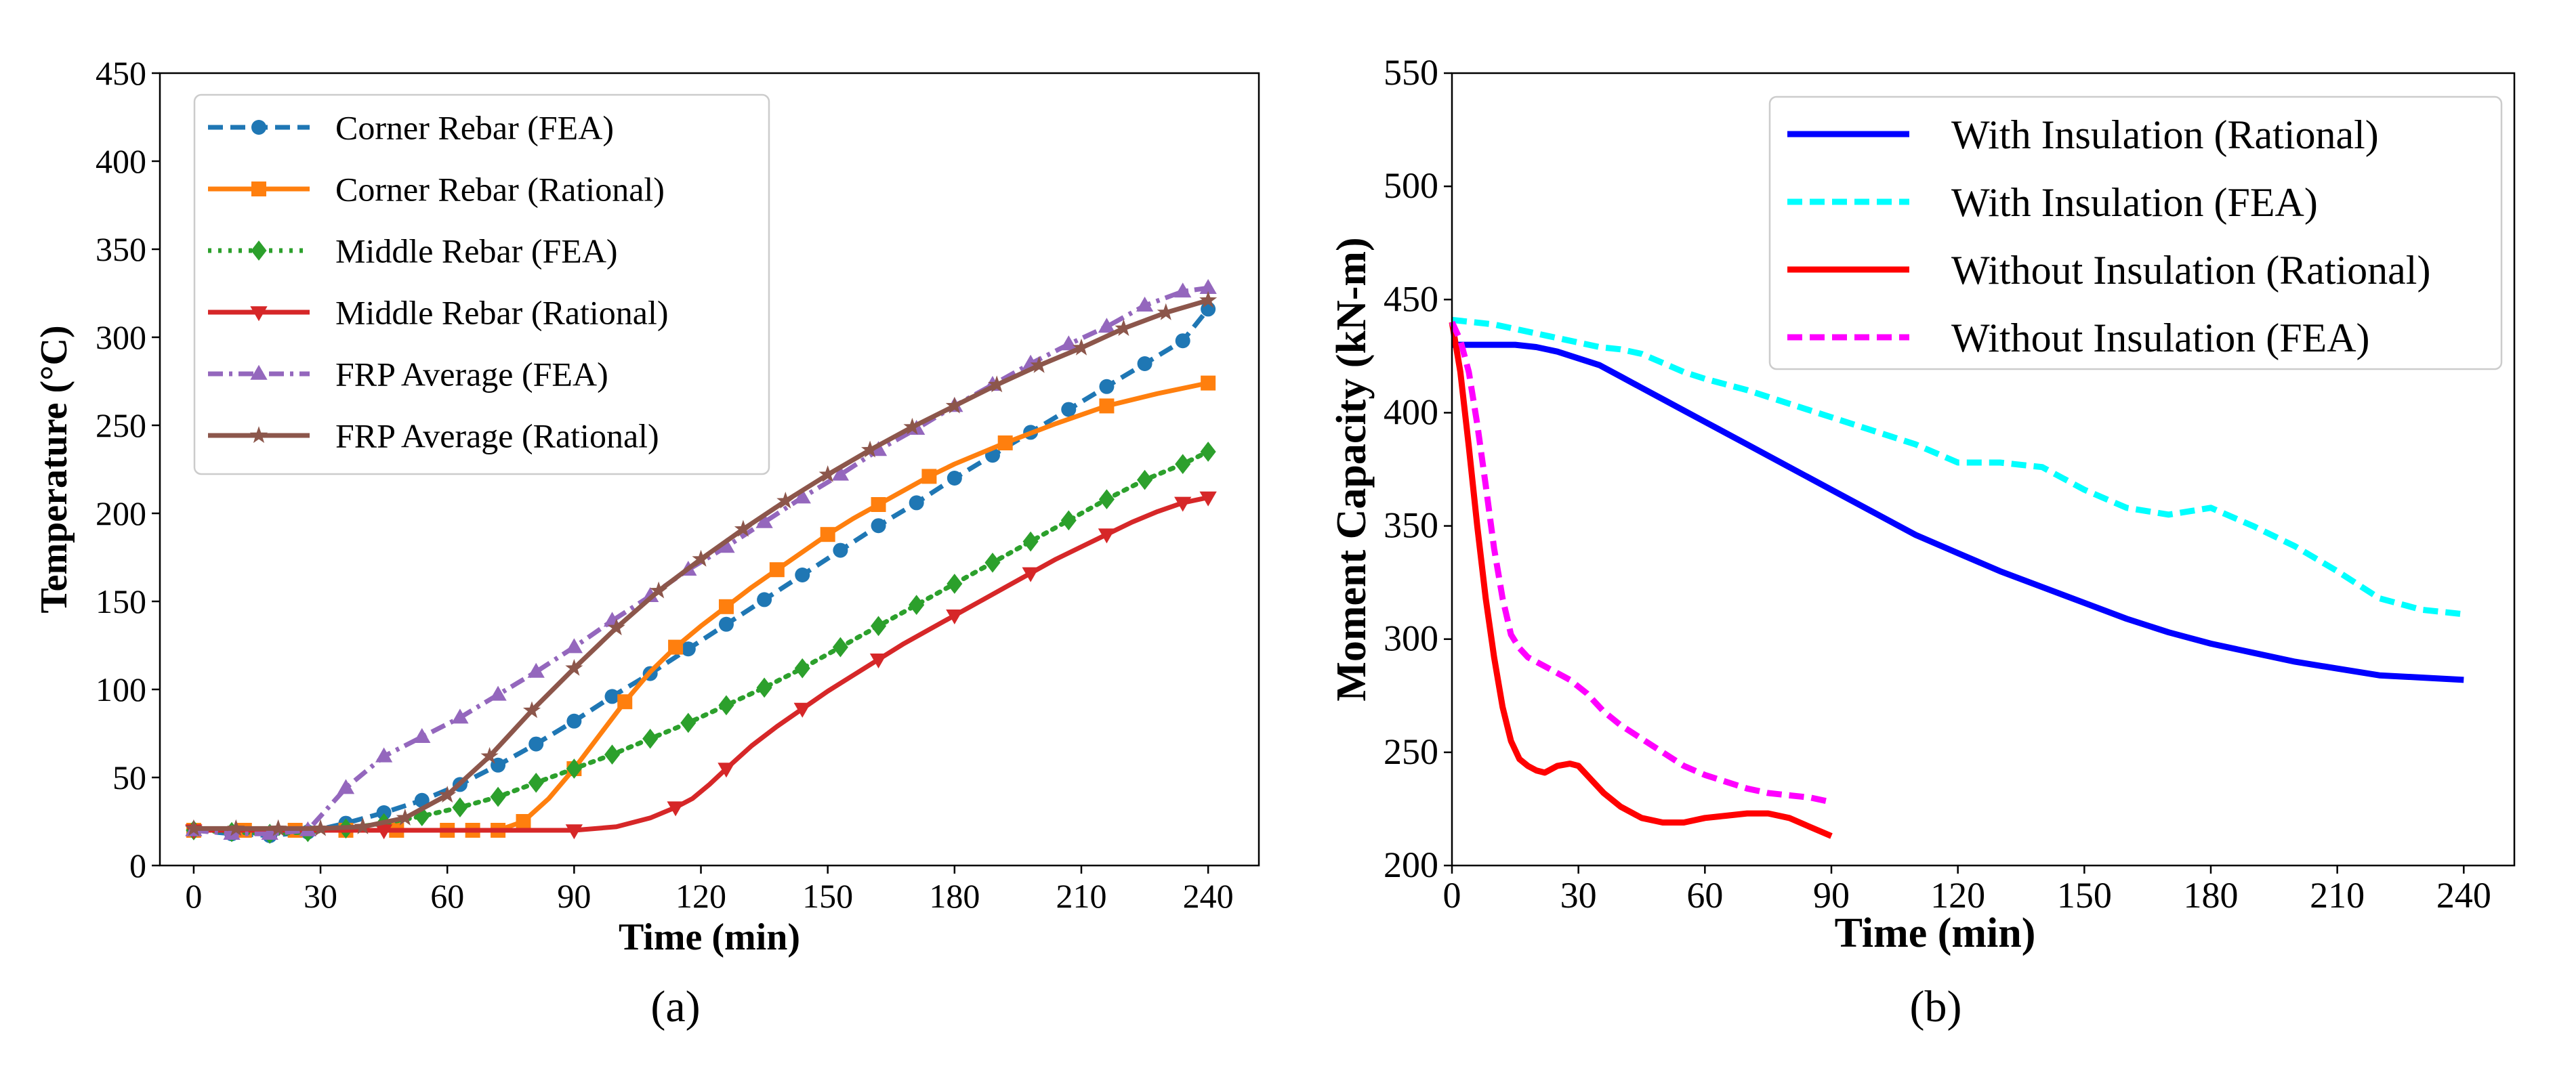 The image size is (2576, 1068). I want to click on legend-label: Middle Rebar (FEA), so click(476, 251).